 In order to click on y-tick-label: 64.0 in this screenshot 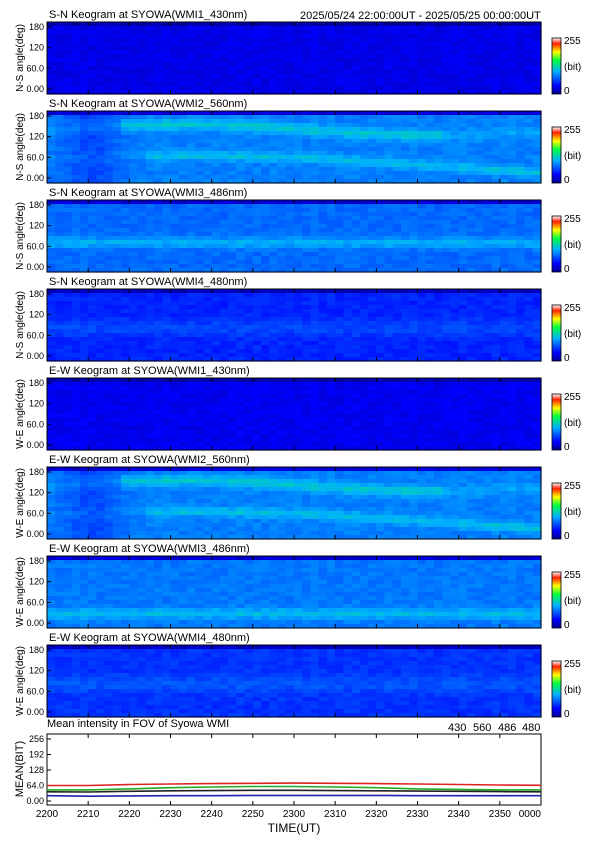, I will do `click(35, 786)`.